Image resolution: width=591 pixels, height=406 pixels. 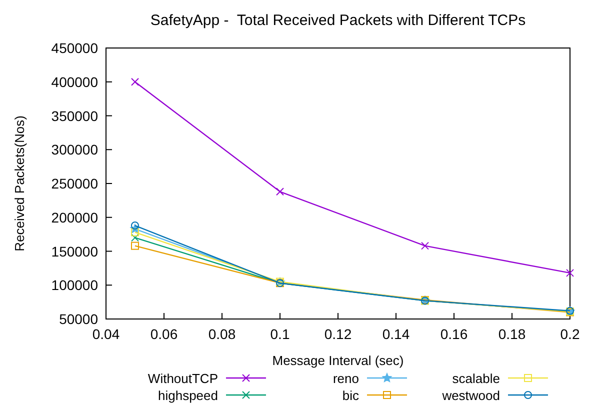 What do you see at coordinates (280, 334) in the screenshot?
I see `x-tick-label: 0.1` at bounding box center [280, 334].